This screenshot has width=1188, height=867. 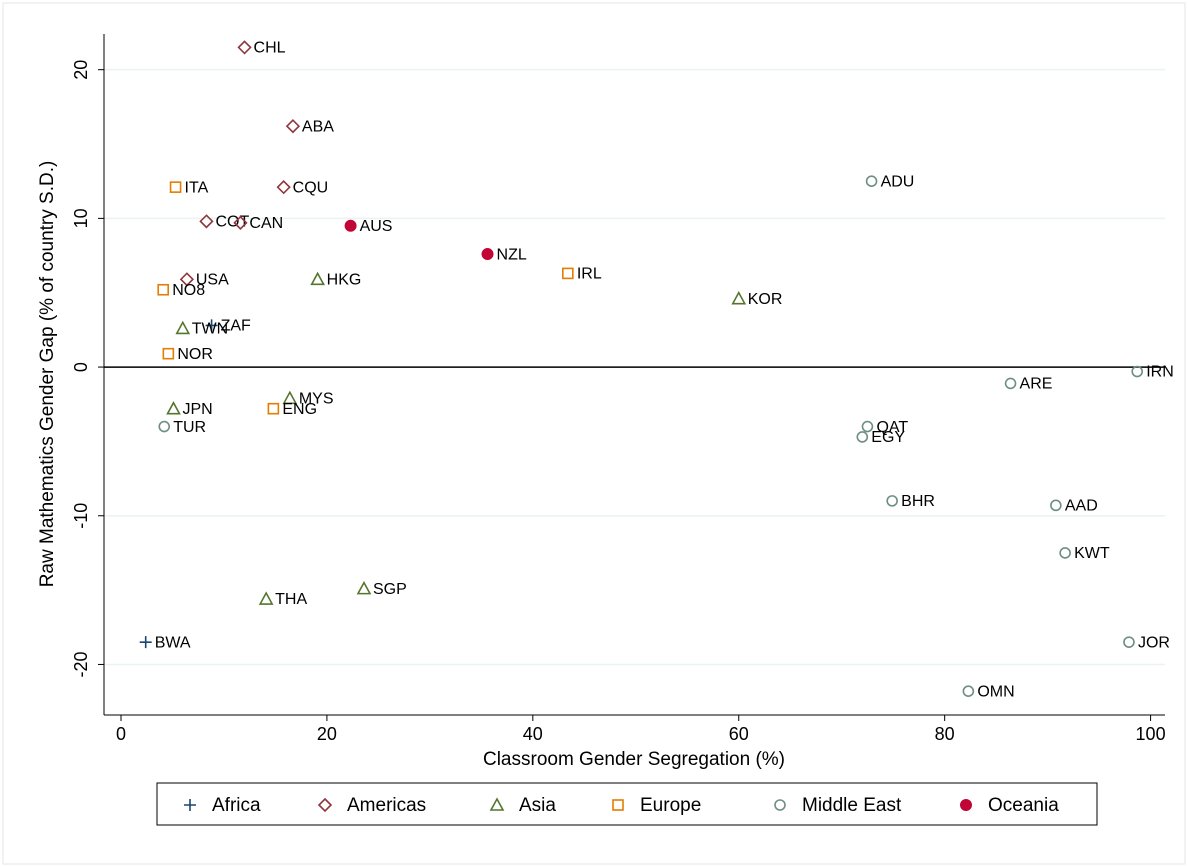 What do you see at coordinates (533, 734) in the screenshot?
I see `x-tick-label: 40` at bounding box center [533, 734].